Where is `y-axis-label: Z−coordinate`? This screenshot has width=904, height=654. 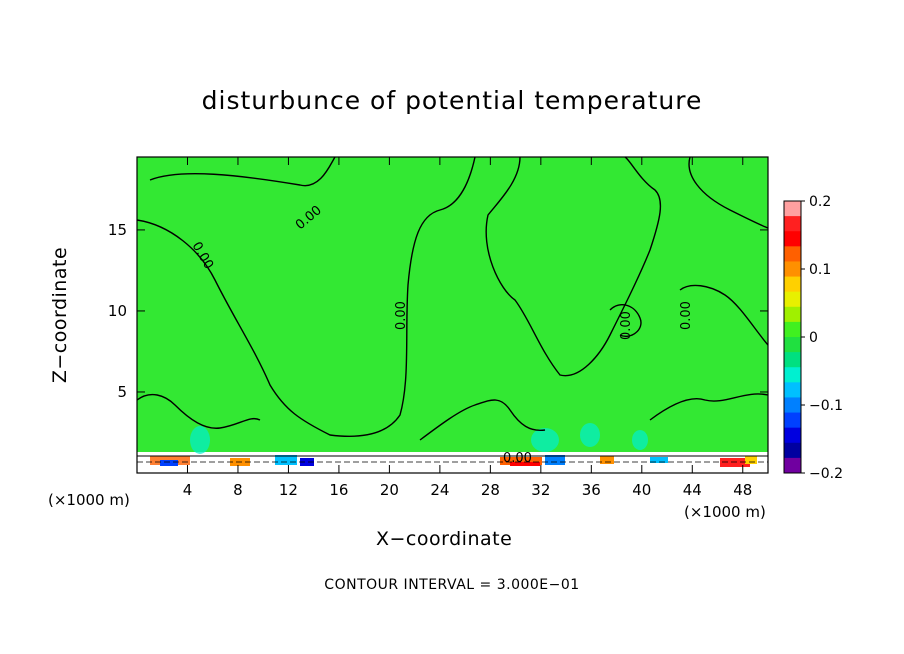
y-axis-label: Z−coordinate is located at coordinates (60, 315).